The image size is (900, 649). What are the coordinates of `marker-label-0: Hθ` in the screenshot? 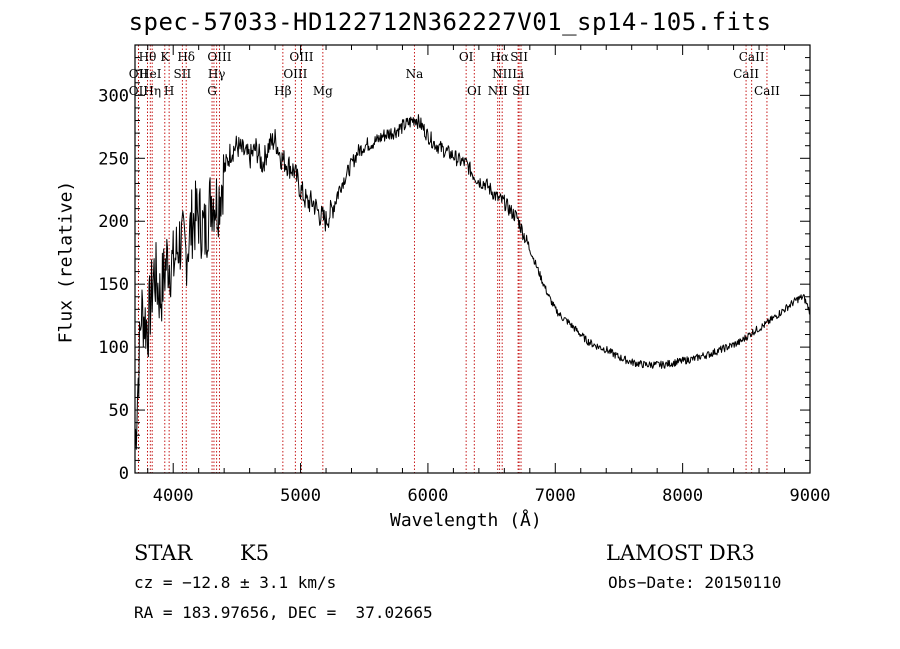 It's located at (148, 57).